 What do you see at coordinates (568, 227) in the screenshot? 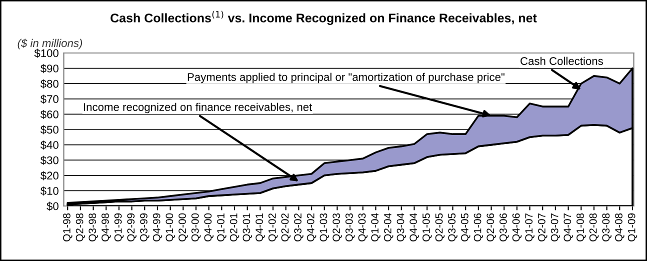
I see `x-tick-label: Q4-07` at bounding box center [568, 227].